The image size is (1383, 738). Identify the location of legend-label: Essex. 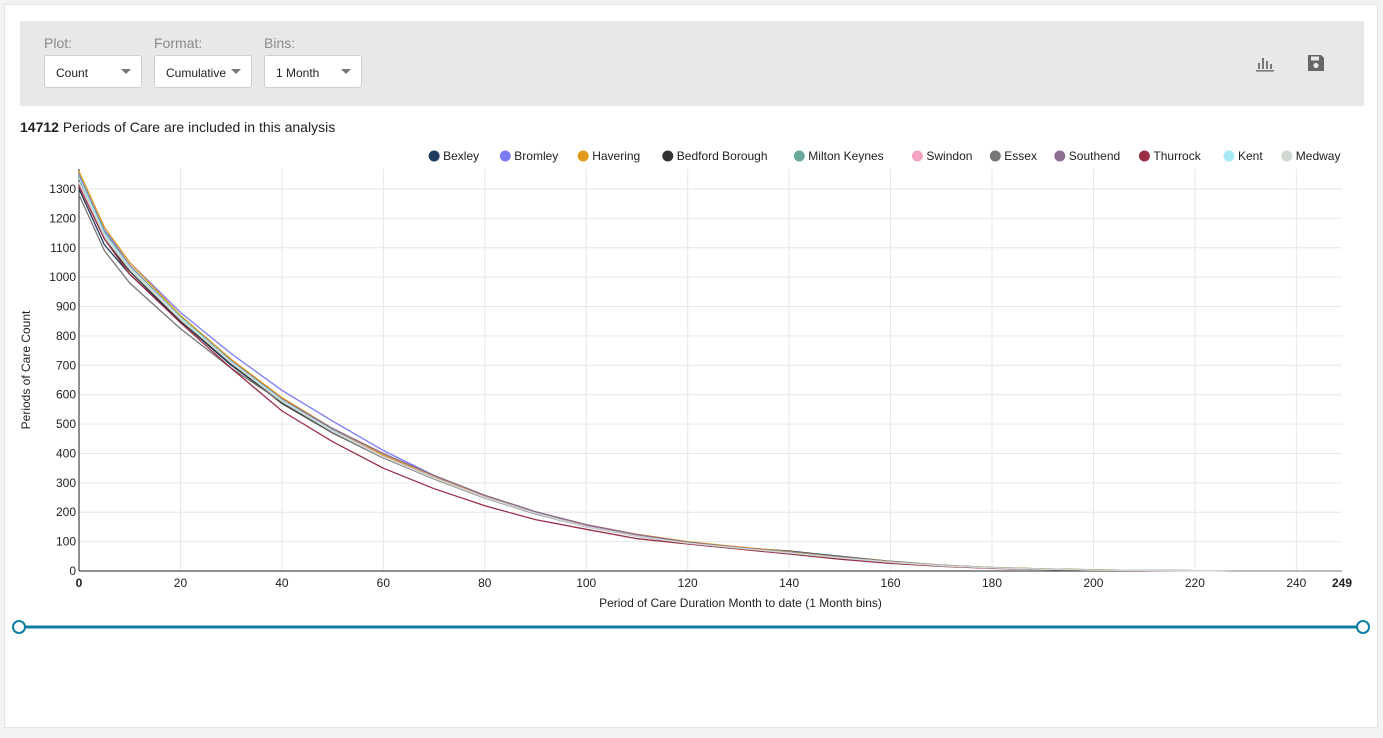
(1020, 156).